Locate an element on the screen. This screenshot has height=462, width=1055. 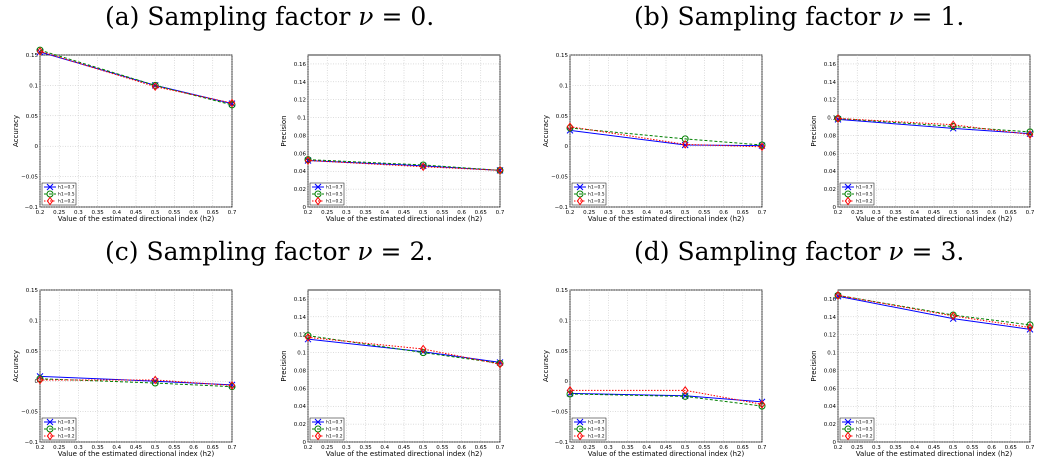
y-tick-label: 0.14 is located at coordinates (300, 318).